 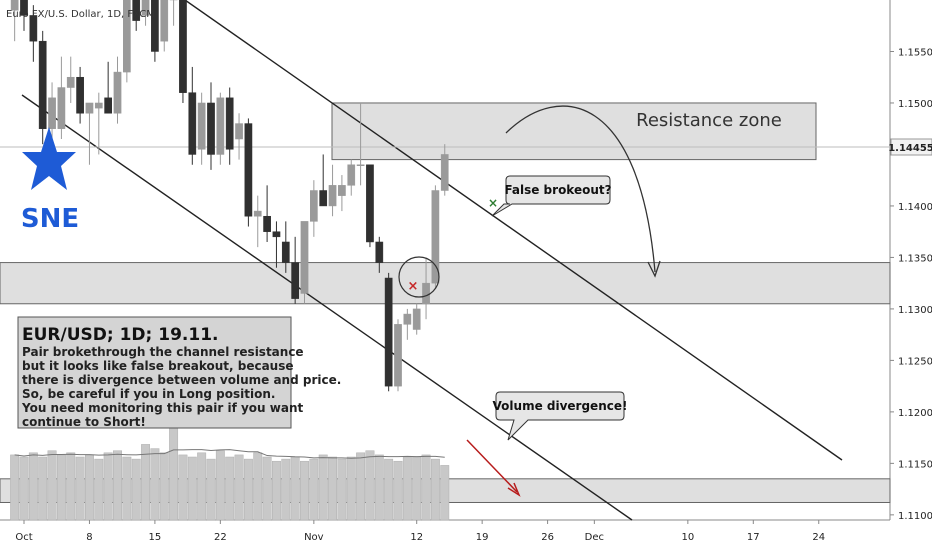 What do you see at coordinates (120, 335) in the screenshot?
I see `analysis-heading: EUR/USD; 1D; 19.11.` at bounding box center [120, 335].